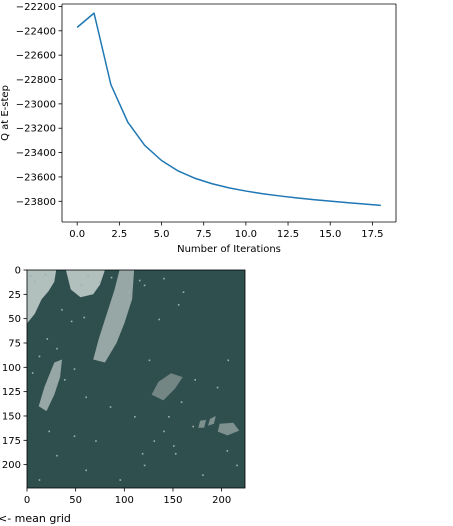  Describe the element at coordinates (36, 31) in the screenshot. I see `line-y-tick-label: −22400` at that location.